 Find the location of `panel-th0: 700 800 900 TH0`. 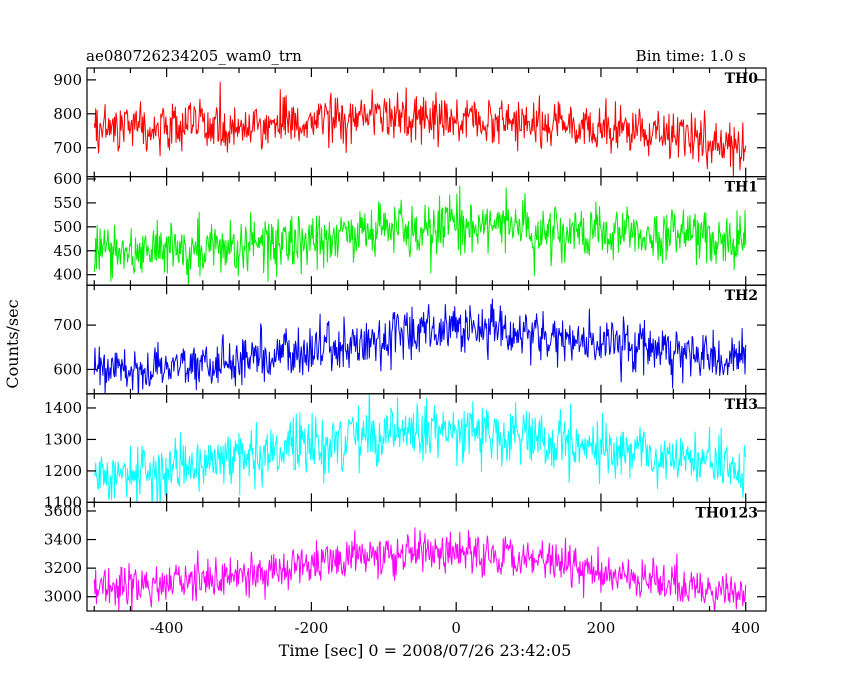

panel-th0: 700 800 900 TH0 is located at coordinates (410, 122).